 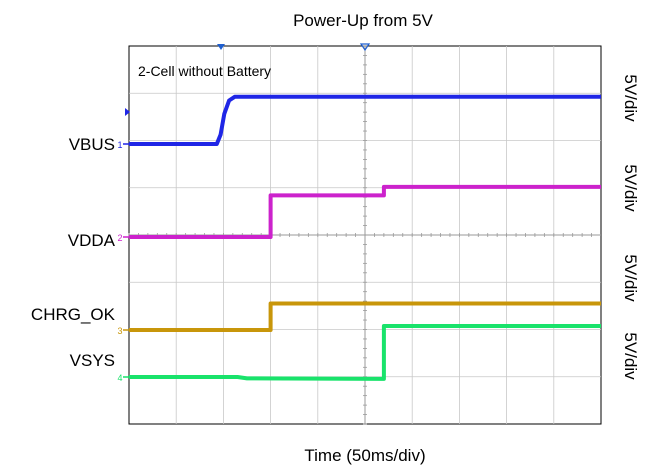 I want to click on channel-label-vsys: VSYS, so click(x=92, y=360).